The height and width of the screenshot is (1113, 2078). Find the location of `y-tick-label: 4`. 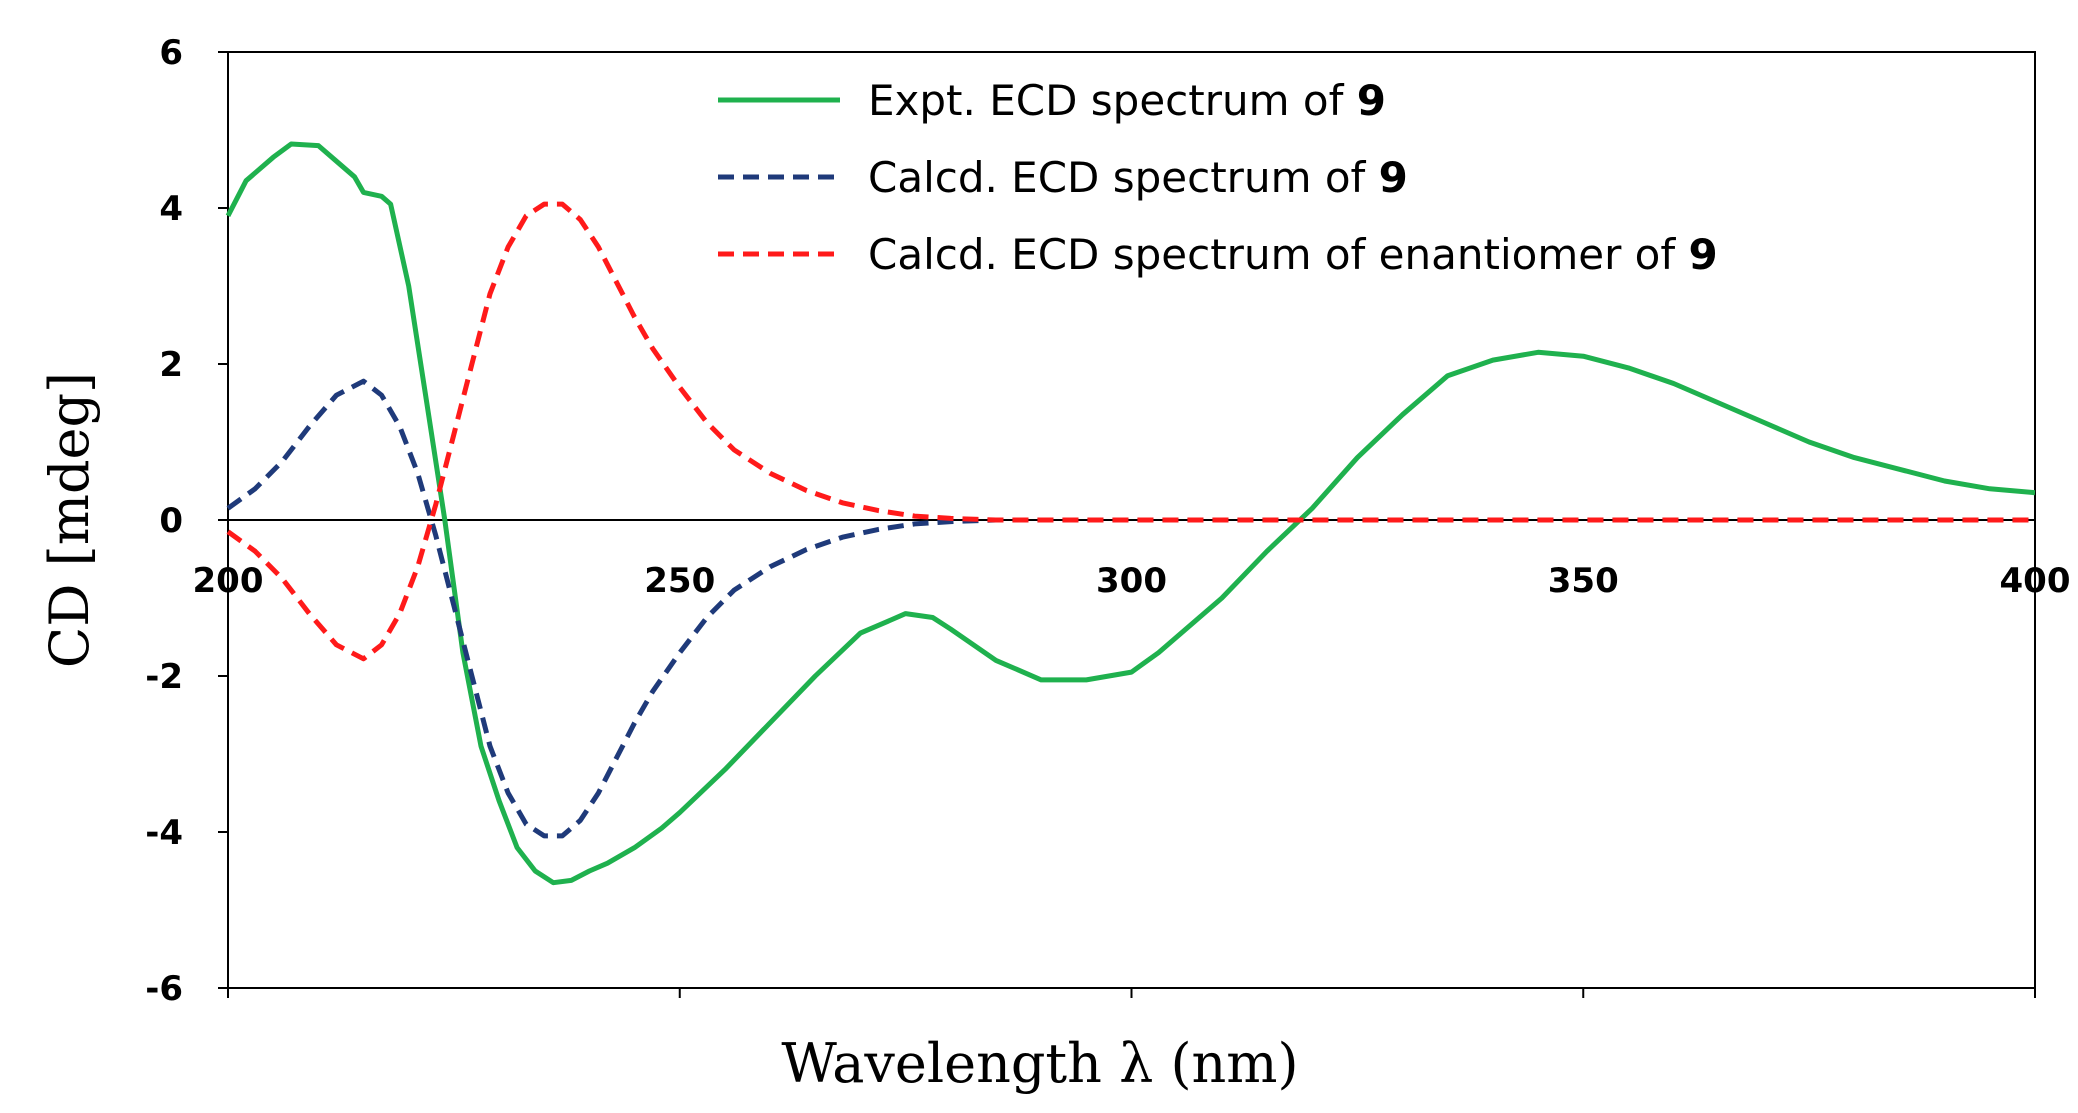

y-tick-label: 4 is located at coordinates (171, 209).